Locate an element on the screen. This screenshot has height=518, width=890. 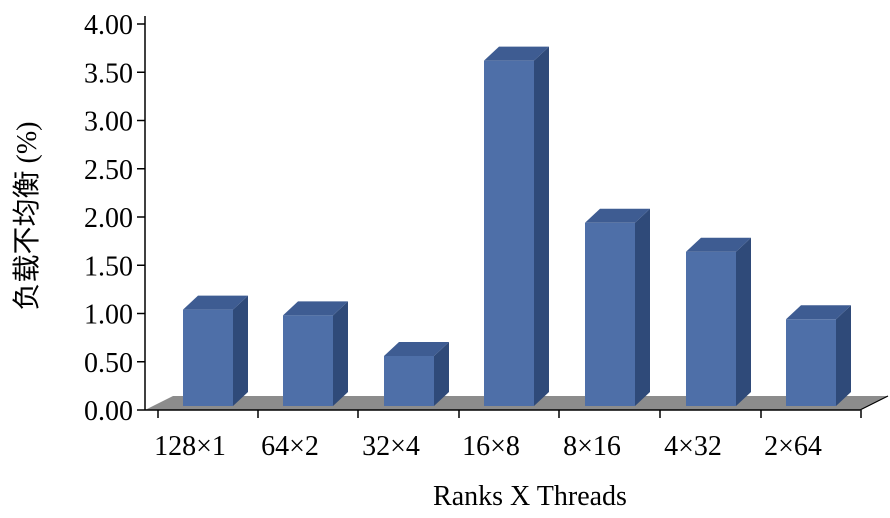
y-tick-label: 3.50 is located at coordinates (108, 73).